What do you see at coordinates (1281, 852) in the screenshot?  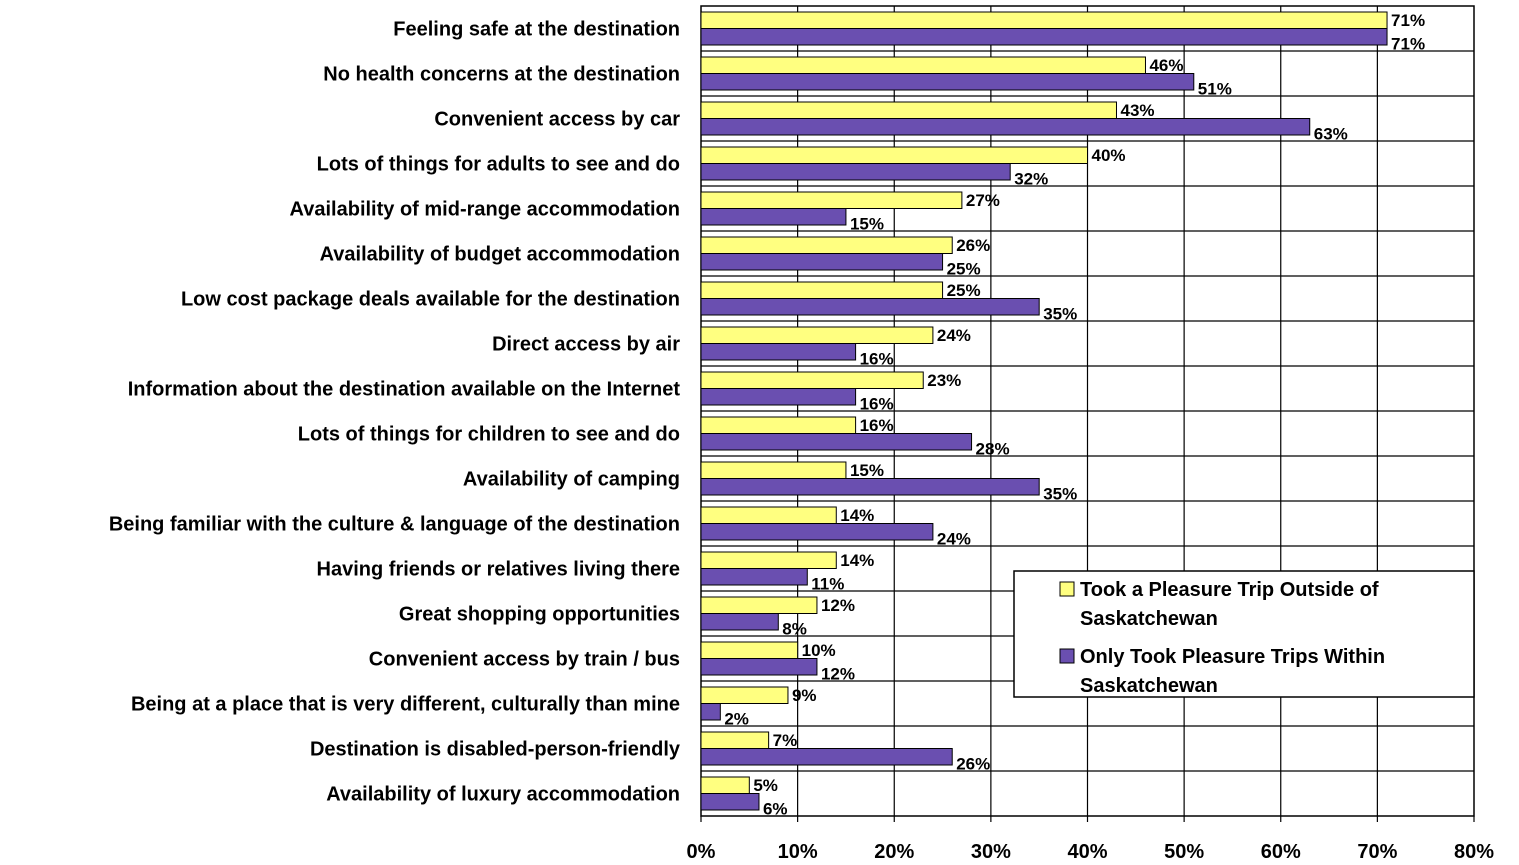 I see `x-tick-label: 60%` at bounding box center [1281, 852].